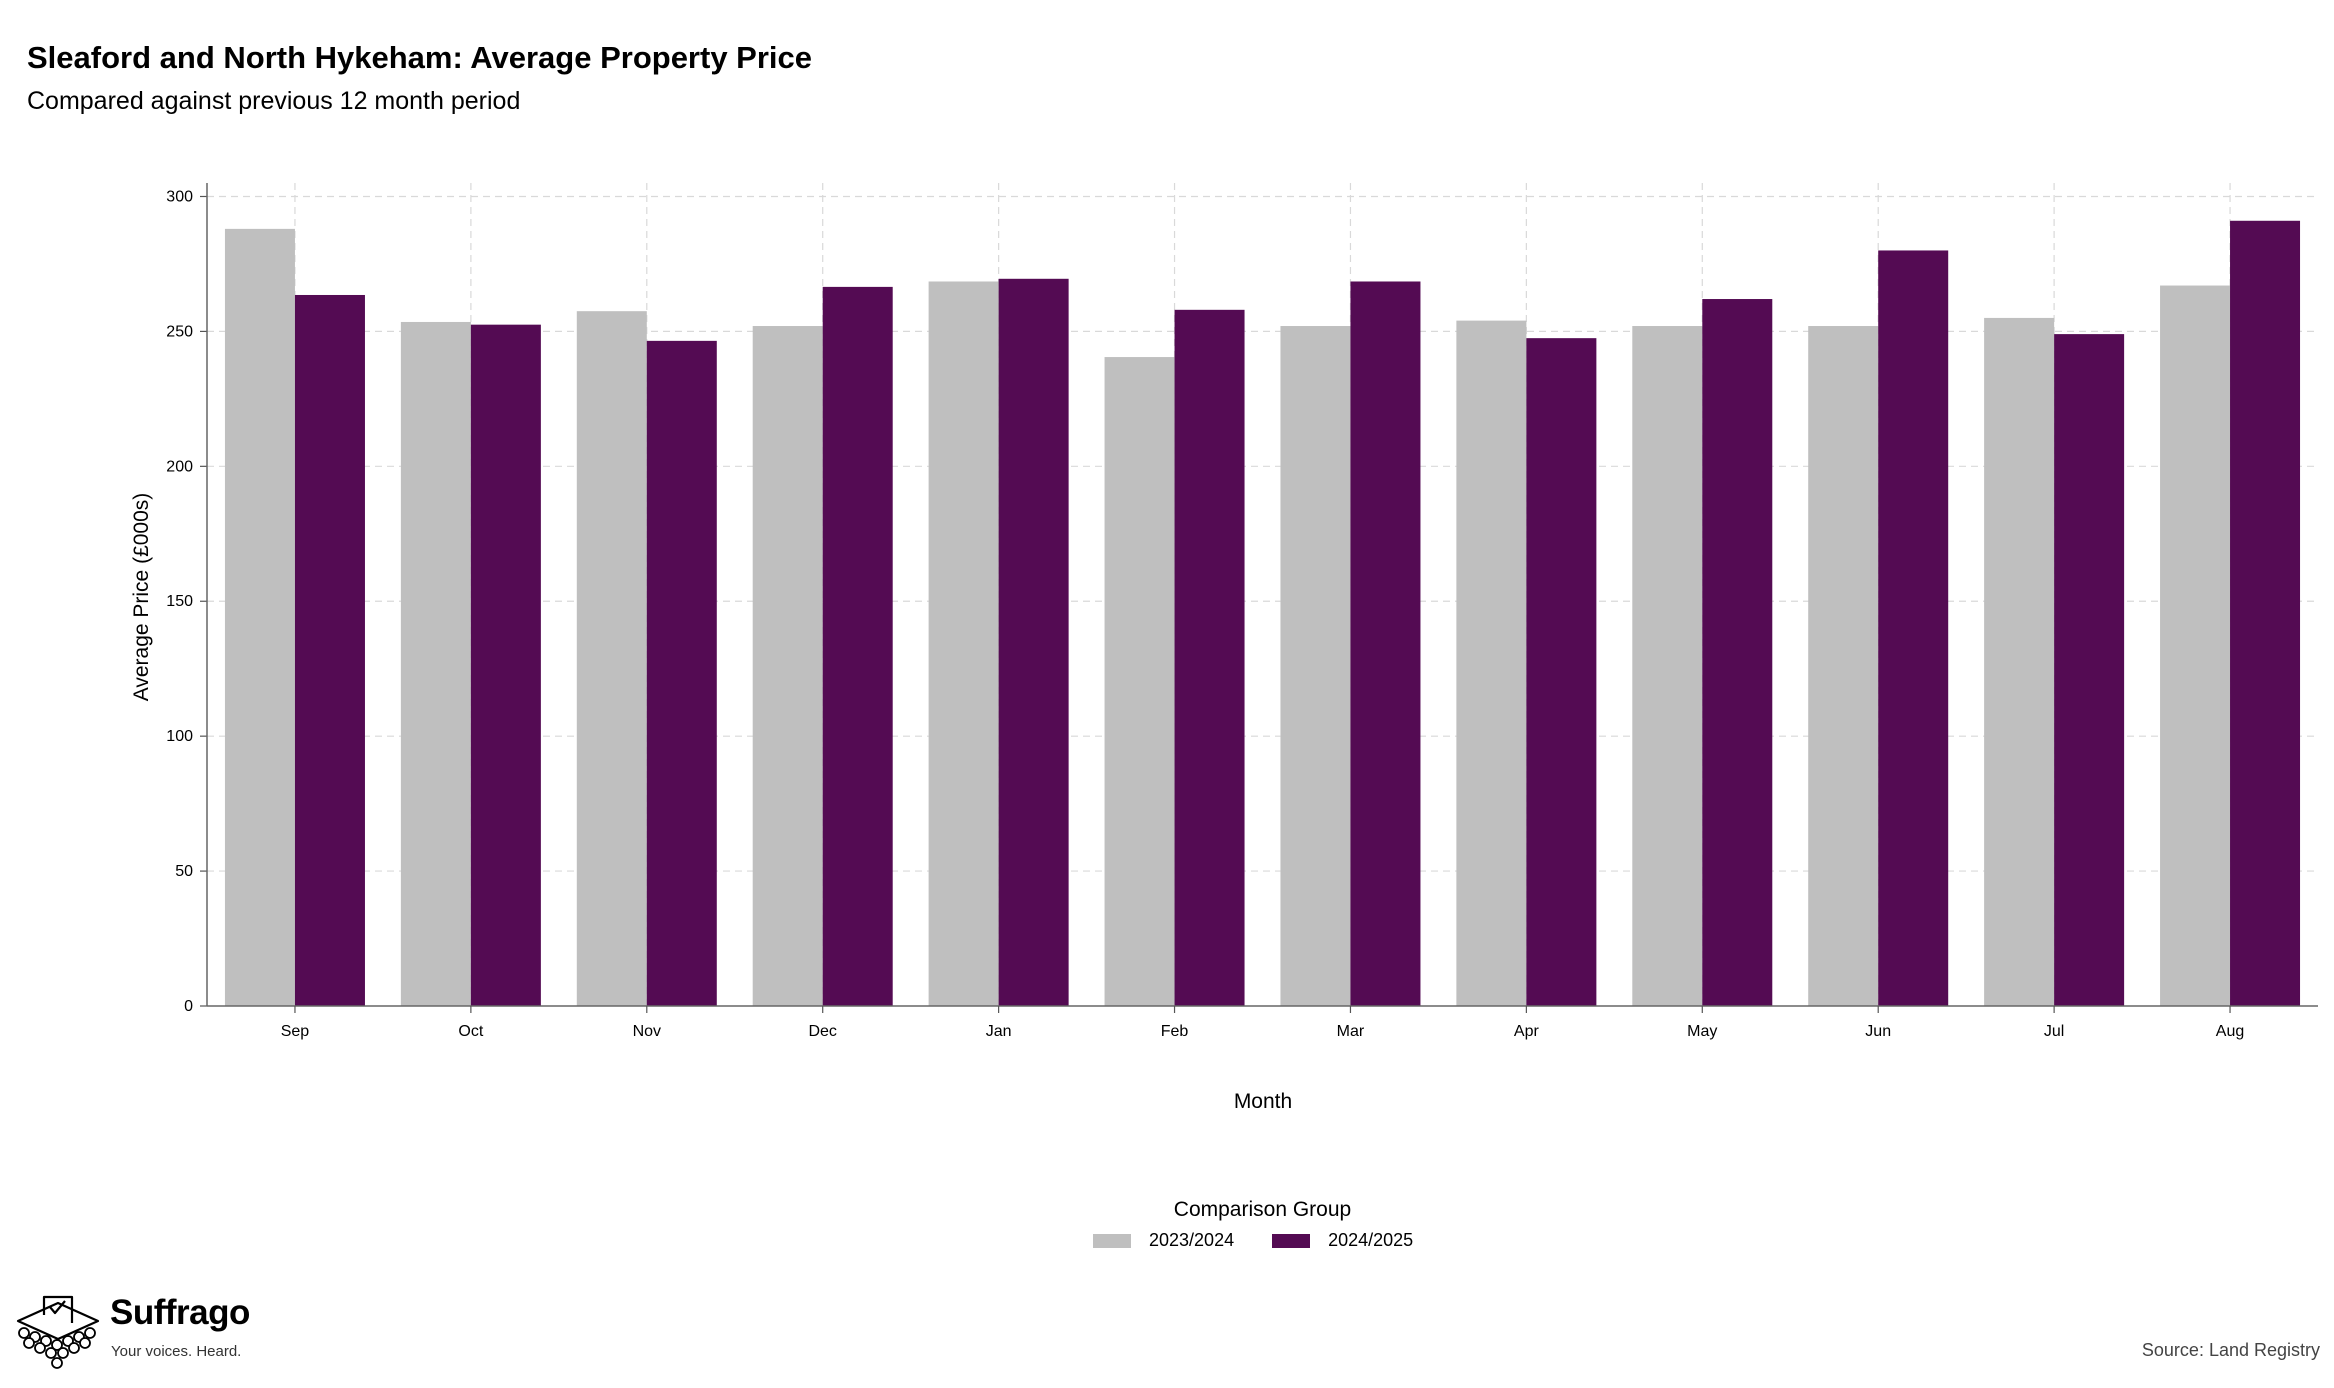 The height and width of the screenshot is (1388, 2334). Describe the element at coordinates (647, 1031) in the screenshot. I see `x-tick-label: Nov` at that location.